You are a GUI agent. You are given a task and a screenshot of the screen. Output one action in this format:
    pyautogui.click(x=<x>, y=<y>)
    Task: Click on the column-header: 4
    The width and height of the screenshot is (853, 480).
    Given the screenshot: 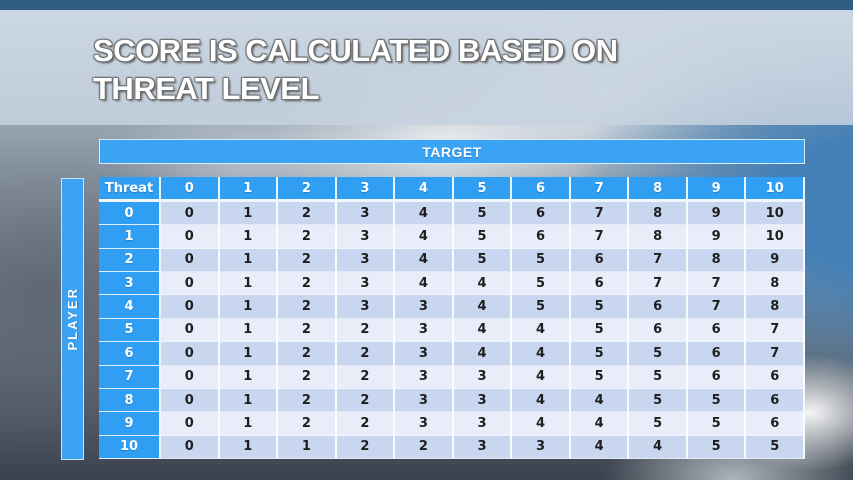 What is the action you would take?
    pyautogui.click(x=424, y=189)
    